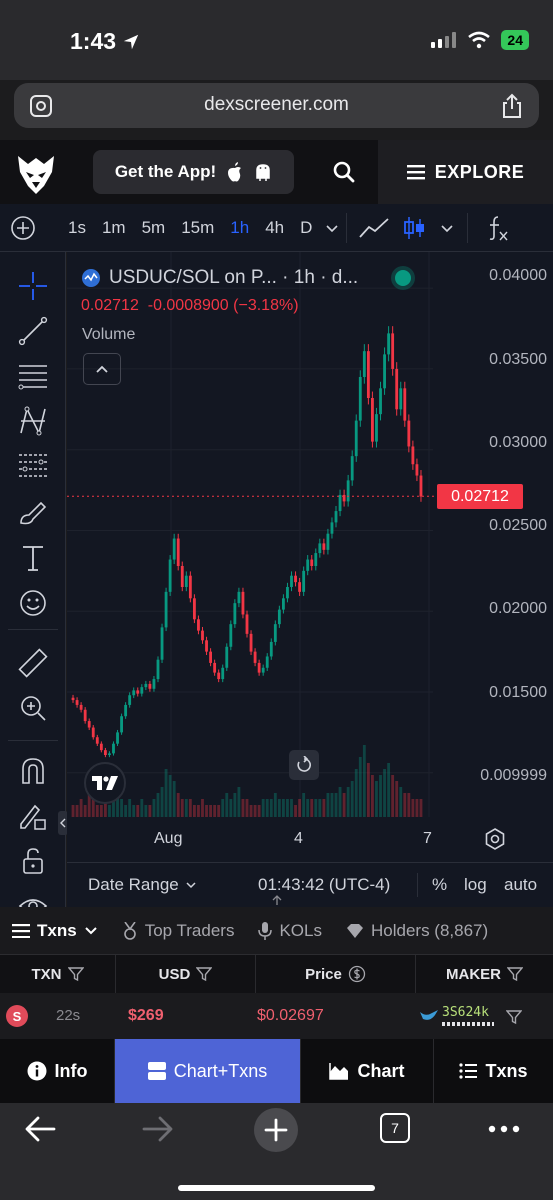 The image size is (553, 1200). What do you see at coordinates (484, 974) in the screenshot?
I see `column-header-maker: MAKER` at bounding box center [484, 974].